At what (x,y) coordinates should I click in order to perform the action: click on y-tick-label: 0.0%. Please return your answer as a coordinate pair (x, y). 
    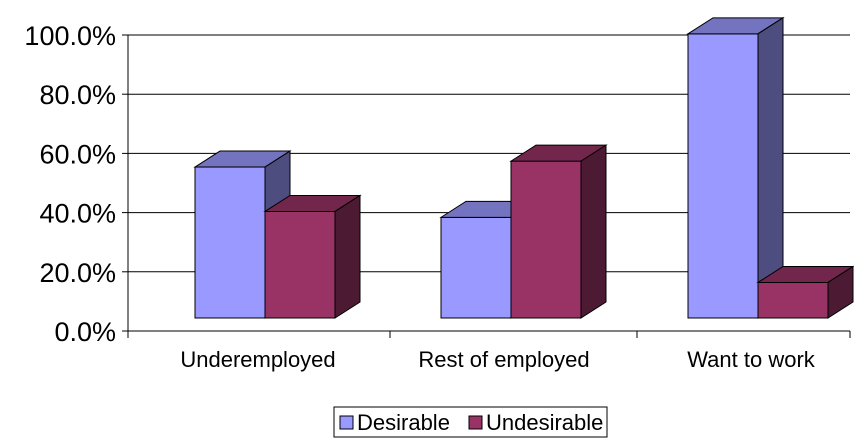
    Looking at the image, I should click on (85, 332).